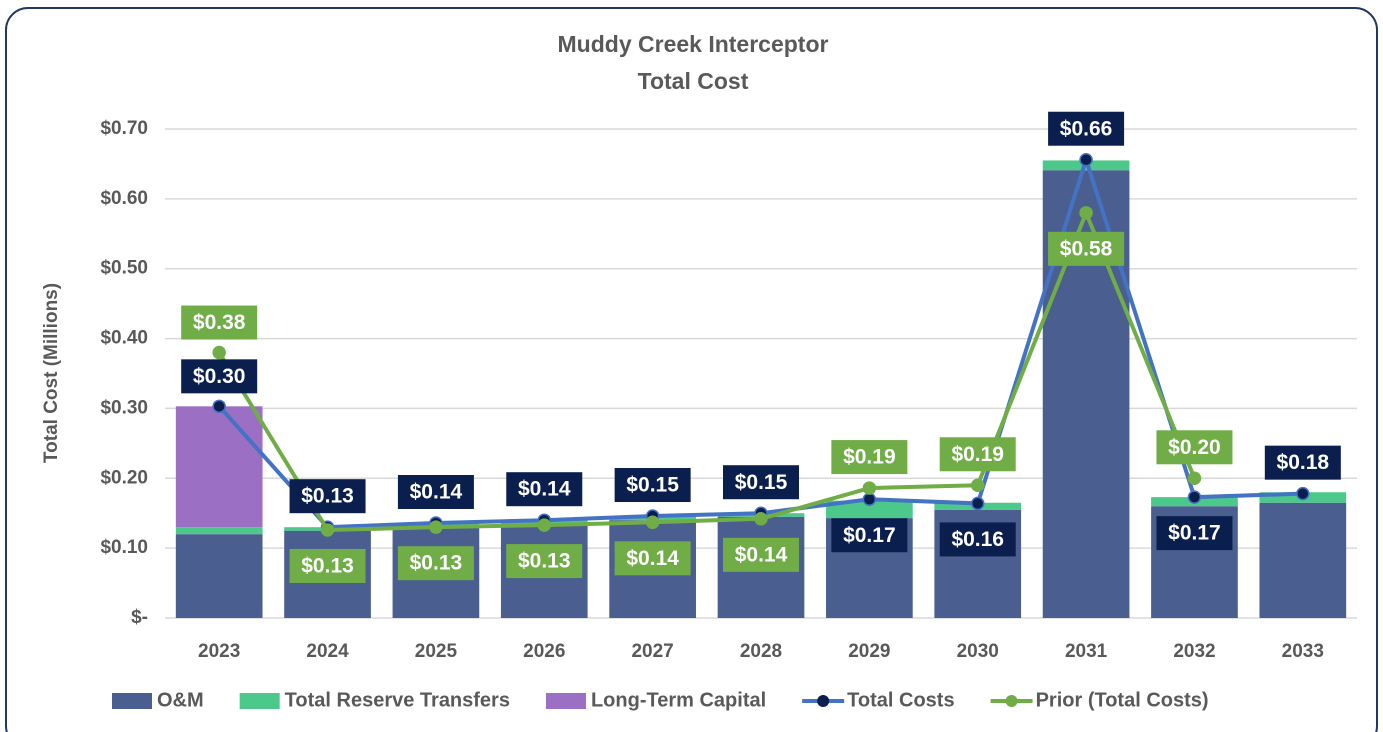 The height and width of the screenshot is (732, 1383). I want to click on data-label: $0.20, so click(1194, 447).